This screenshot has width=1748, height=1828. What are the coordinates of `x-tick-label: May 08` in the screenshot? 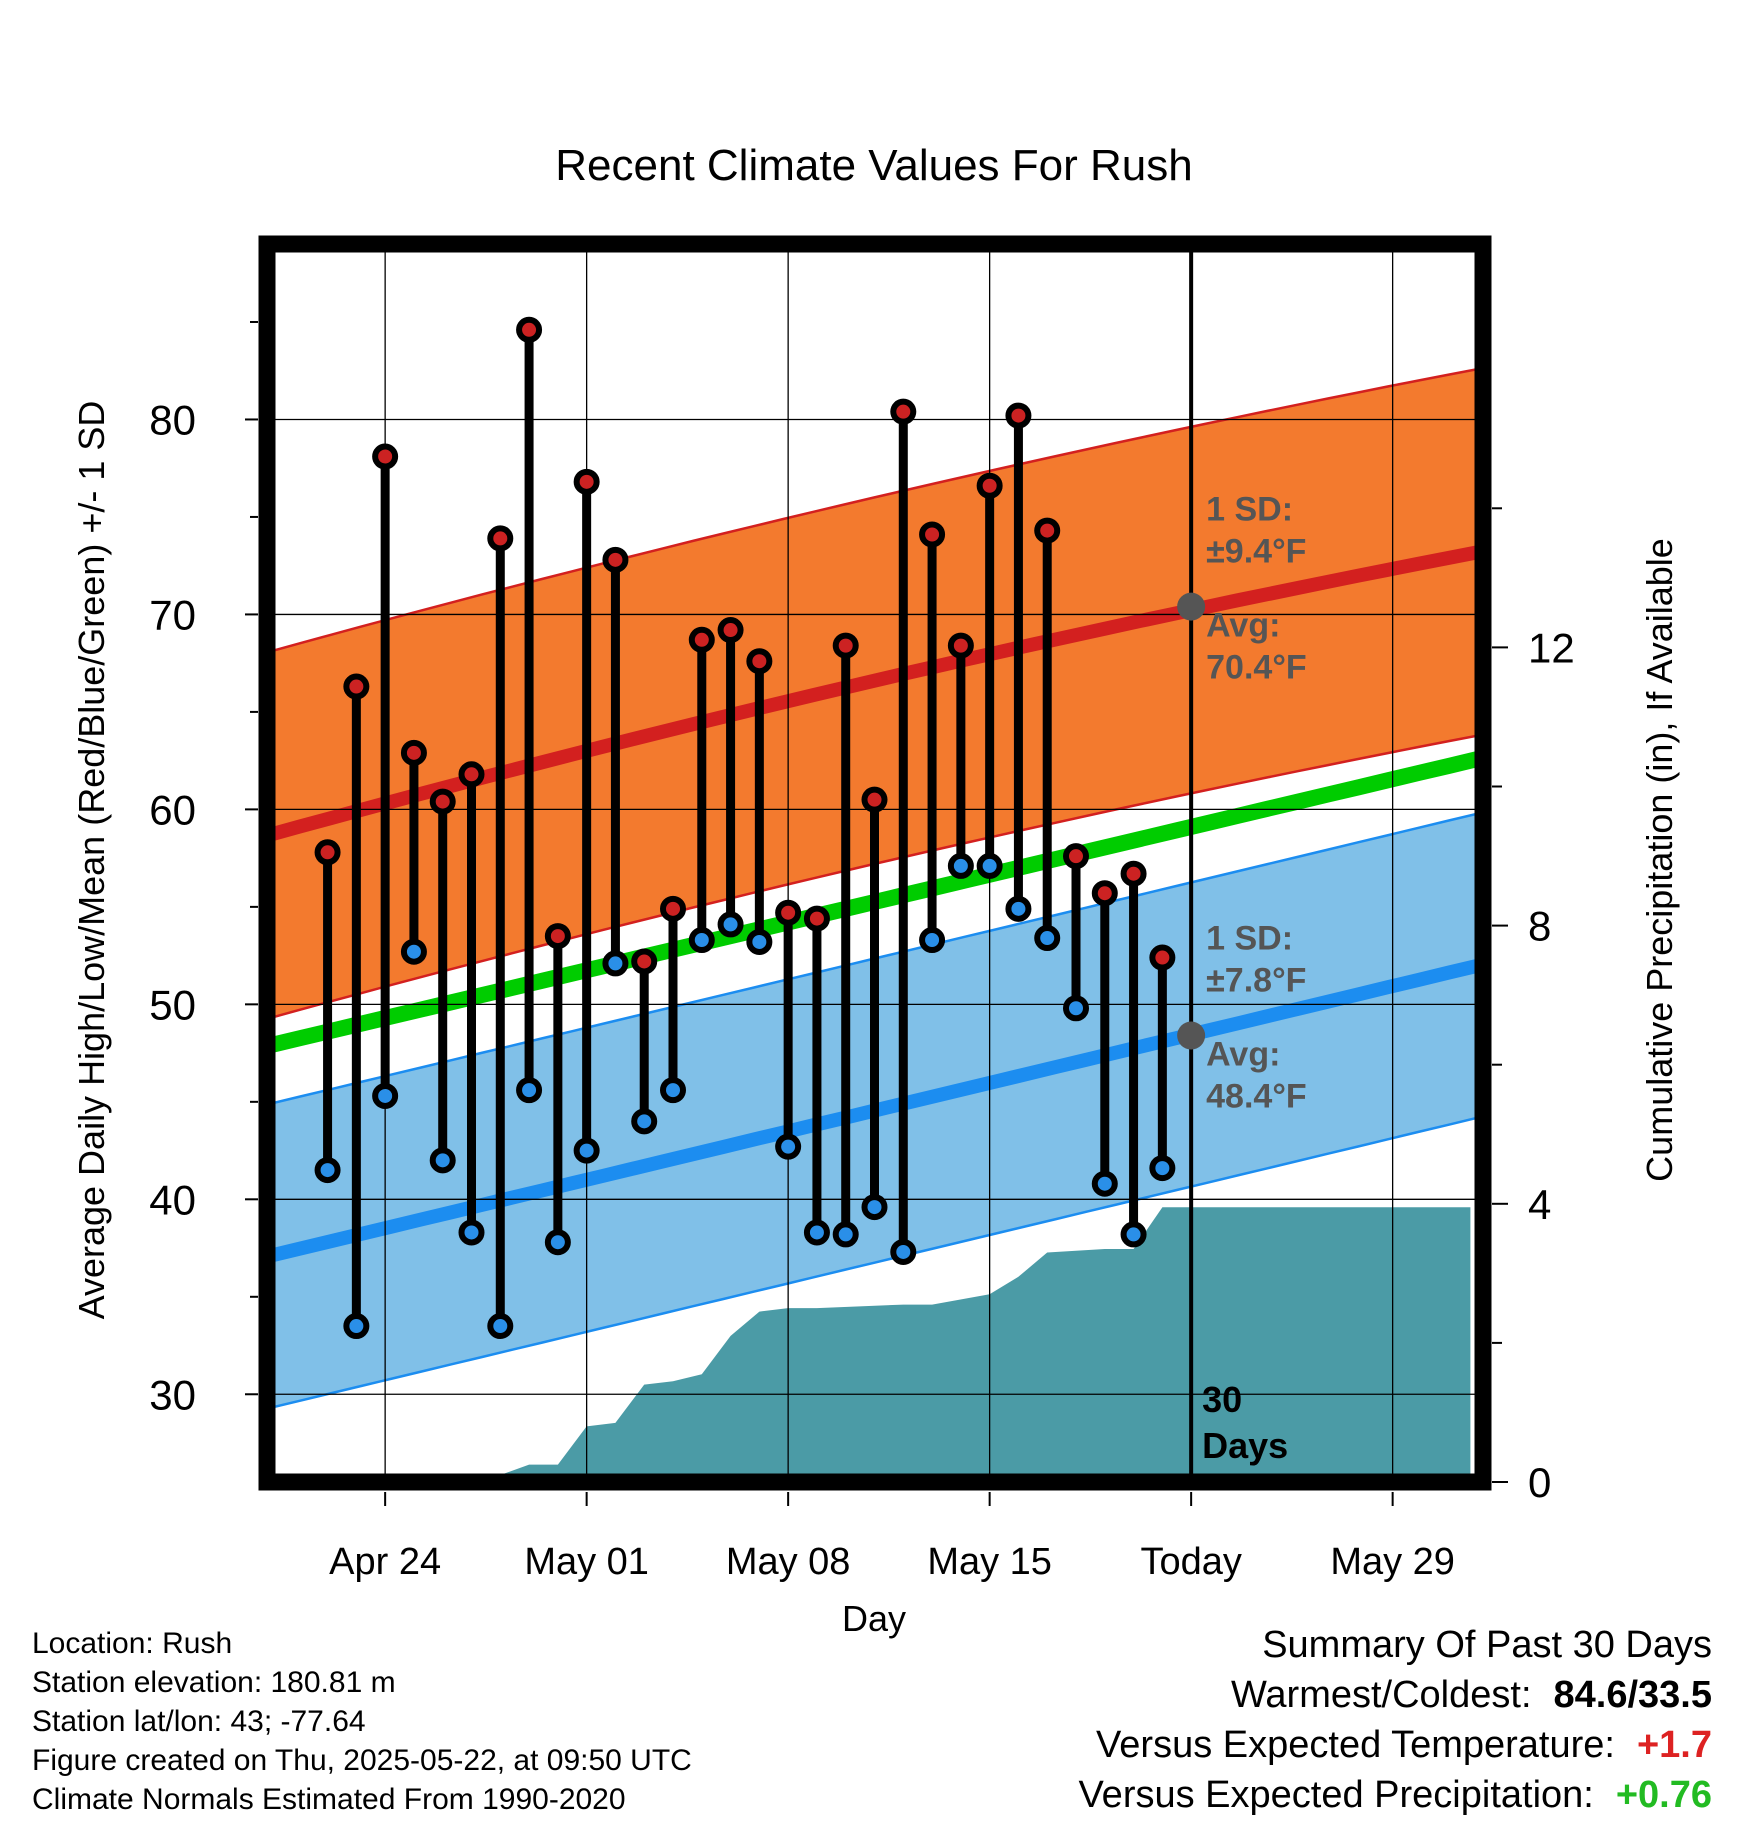 It's located at (788, 1562).